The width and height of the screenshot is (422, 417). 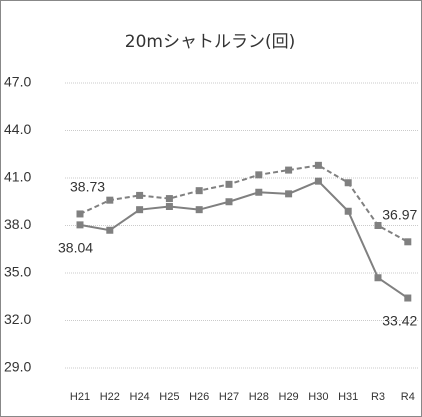 I want to click on y-tick-label: 44.0, so click(x=17, y=129).